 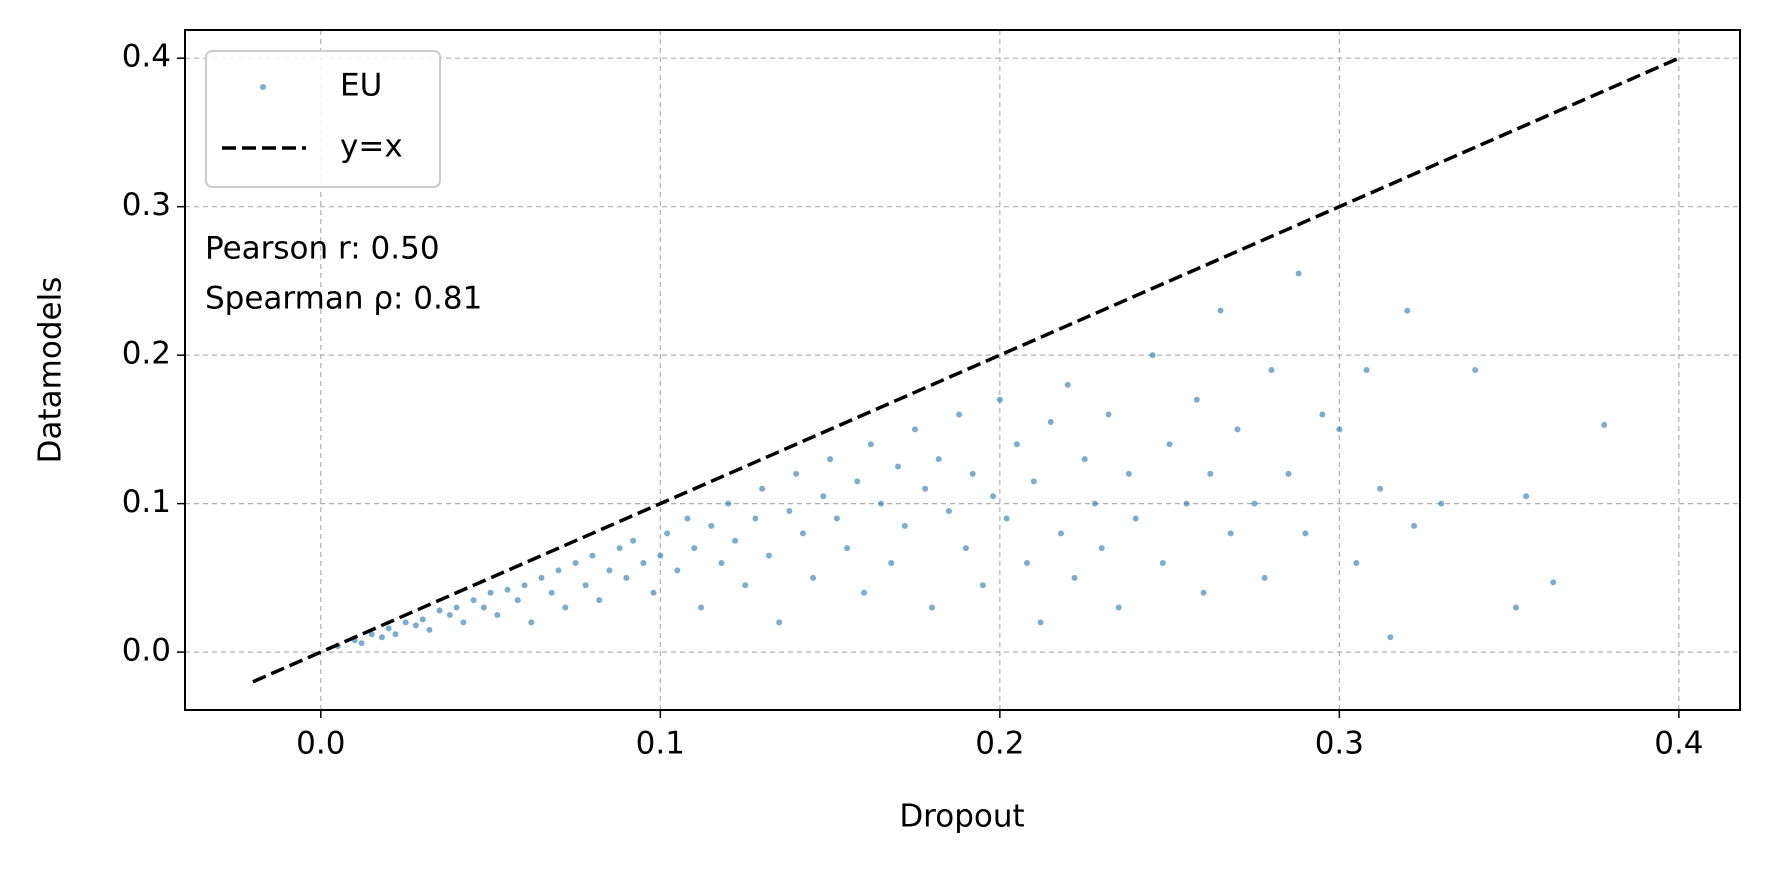 I want to click on annotation: Spearman ρ: 0.81, so click(x=343, y=299).